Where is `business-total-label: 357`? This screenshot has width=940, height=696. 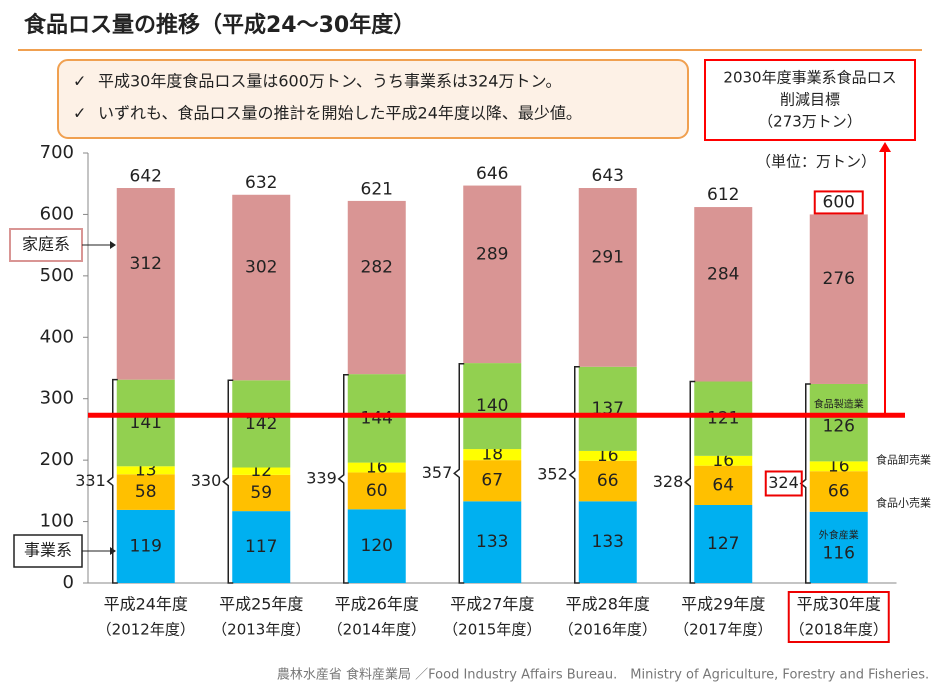 business-total-label: 357 is located at coordinates (437, 472).